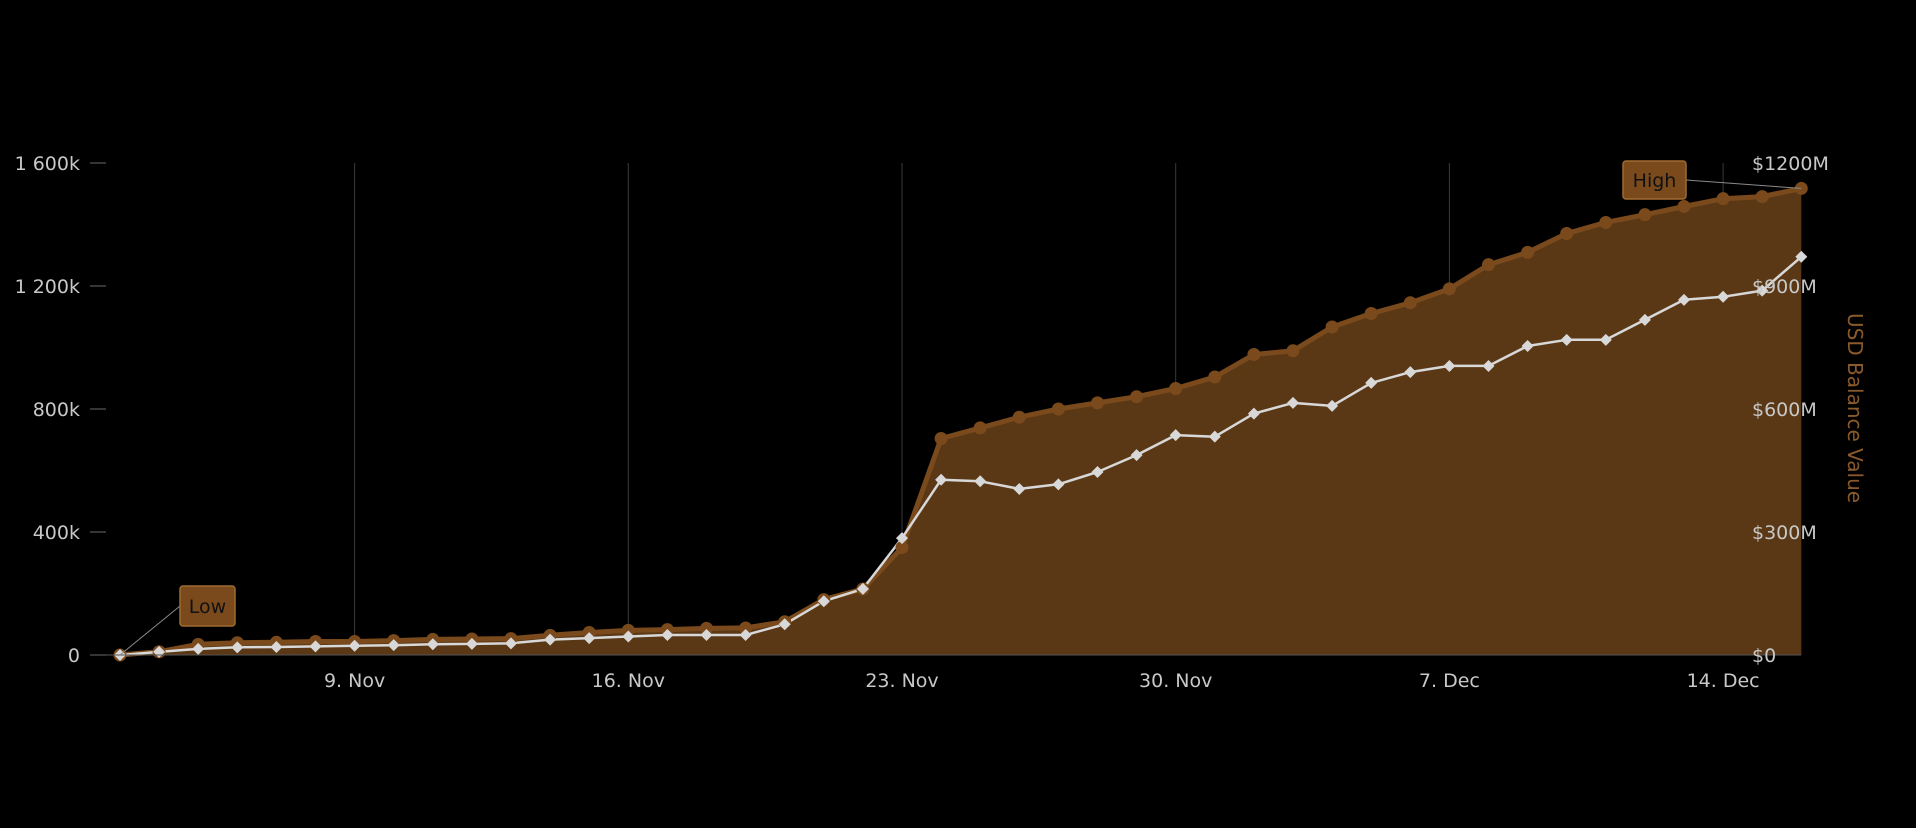  I want to click on right-axis-title: USD Balance Value, so click(1855, 408).